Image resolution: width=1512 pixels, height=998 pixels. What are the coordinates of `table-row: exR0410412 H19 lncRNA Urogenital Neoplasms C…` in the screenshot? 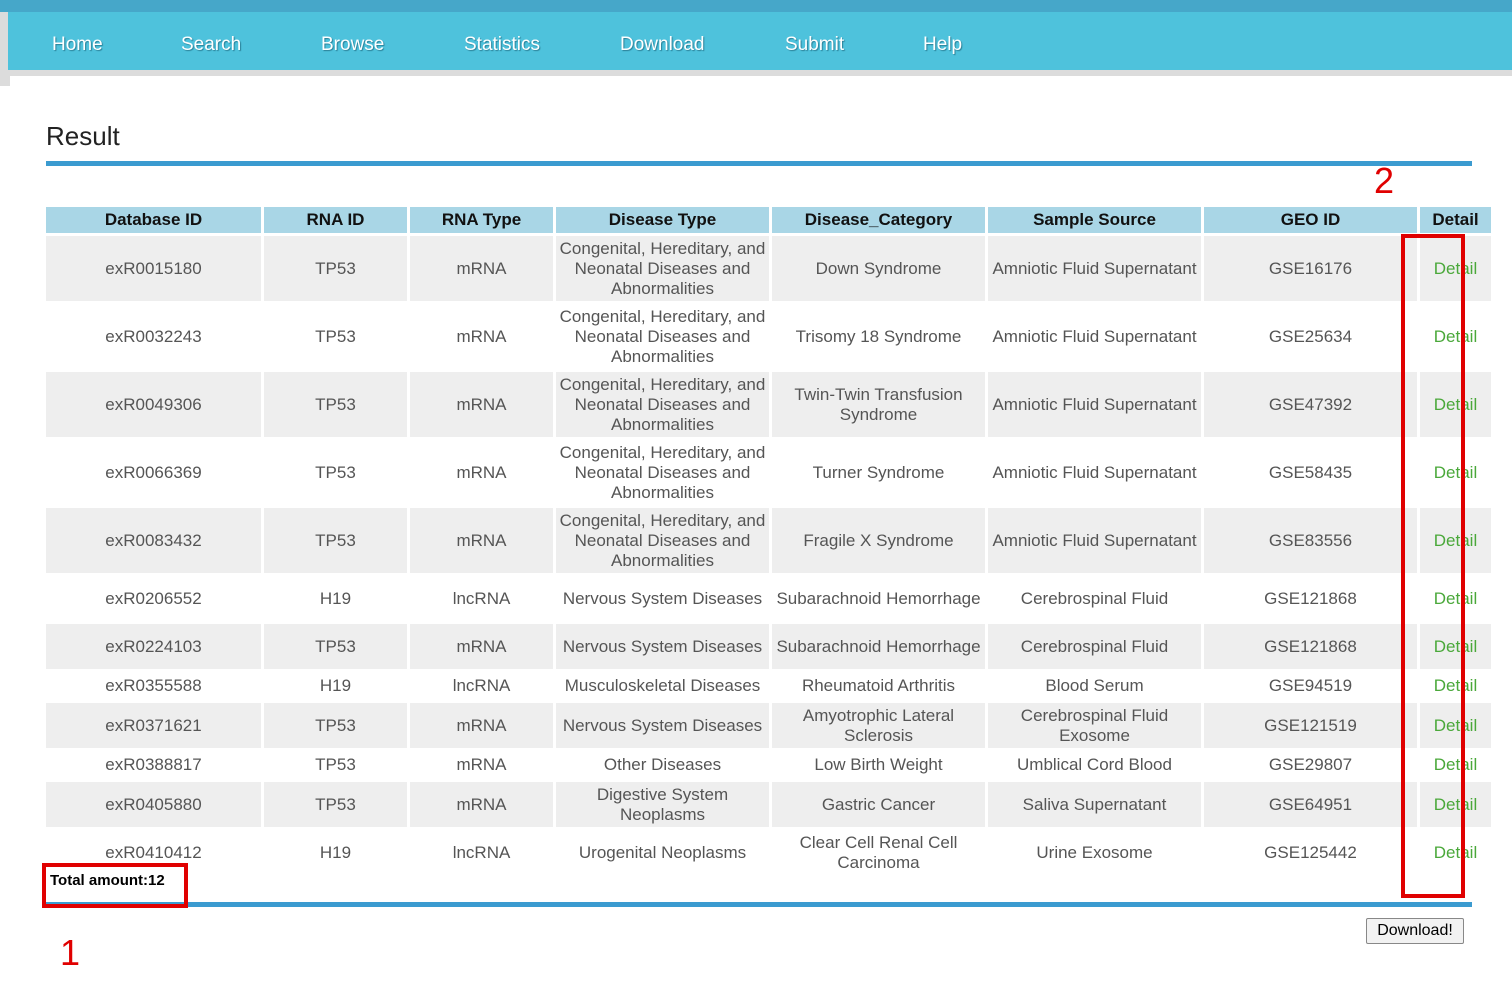 It's located at (768, 852).